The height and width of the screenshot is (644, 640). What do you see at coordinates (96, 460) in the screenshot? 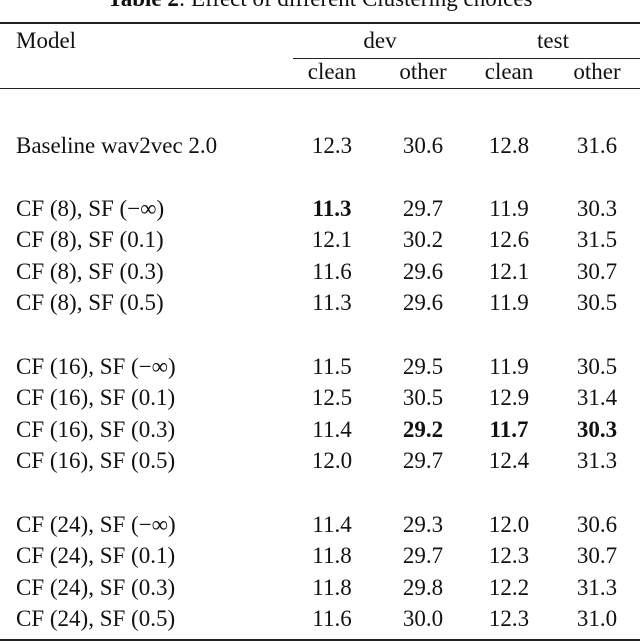
I see `row-label: CF (16), SF (0.5)` at bounding box center [96, 460].